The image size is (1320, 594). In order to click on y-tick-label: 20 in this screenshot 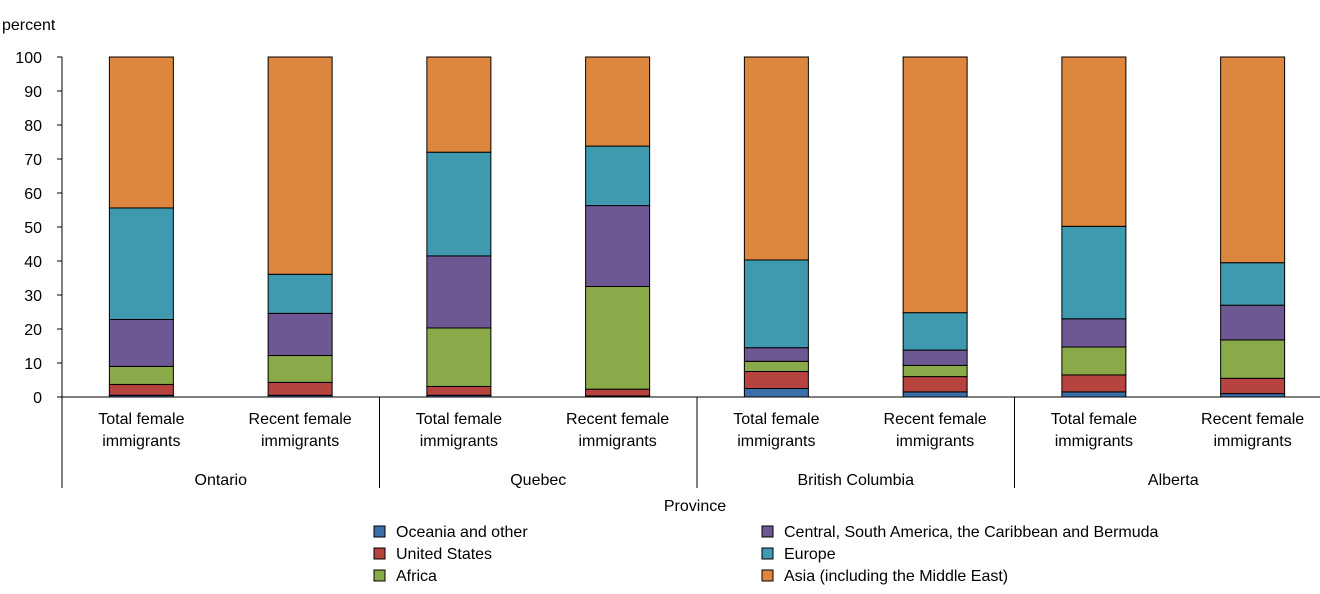, I will do `click(33, 330)`.